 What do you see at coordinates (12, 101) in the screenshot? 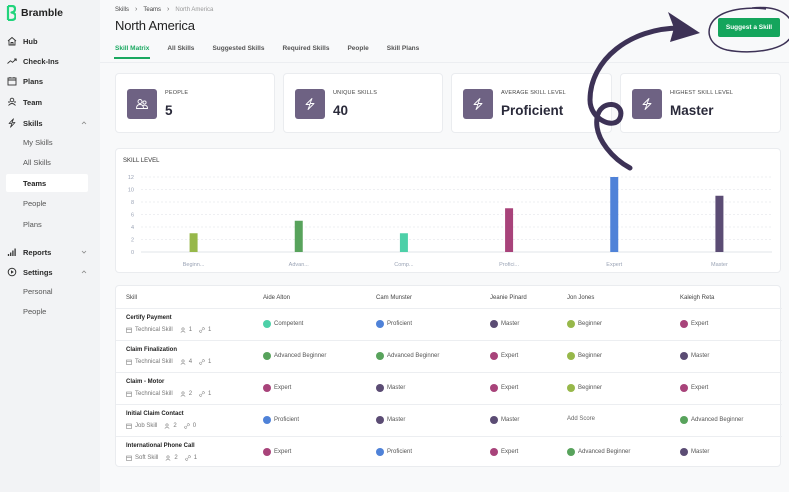
I see `team-icon` at bounding box center [12, 101].